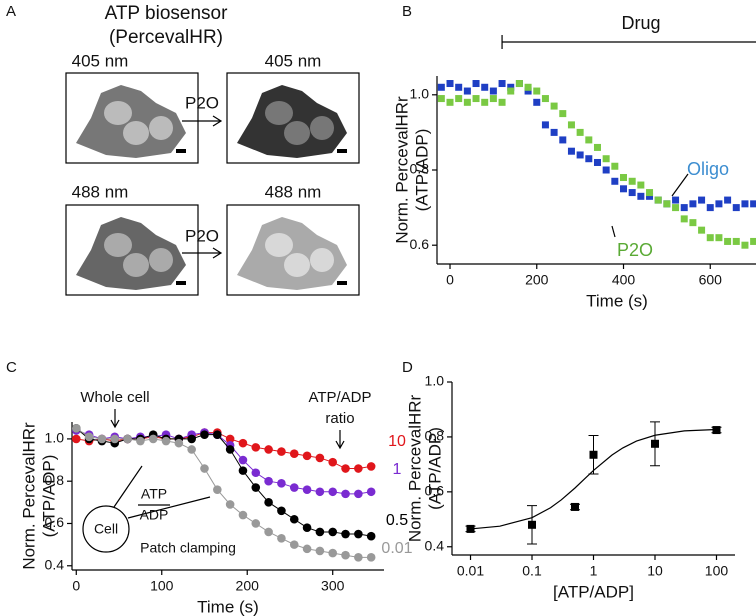 This screenshot has height=616, width=756. What do you see at coordinates (708, 169) in the screenshot?
I see `series-label: Oligo` at bounding box center [708, 169].